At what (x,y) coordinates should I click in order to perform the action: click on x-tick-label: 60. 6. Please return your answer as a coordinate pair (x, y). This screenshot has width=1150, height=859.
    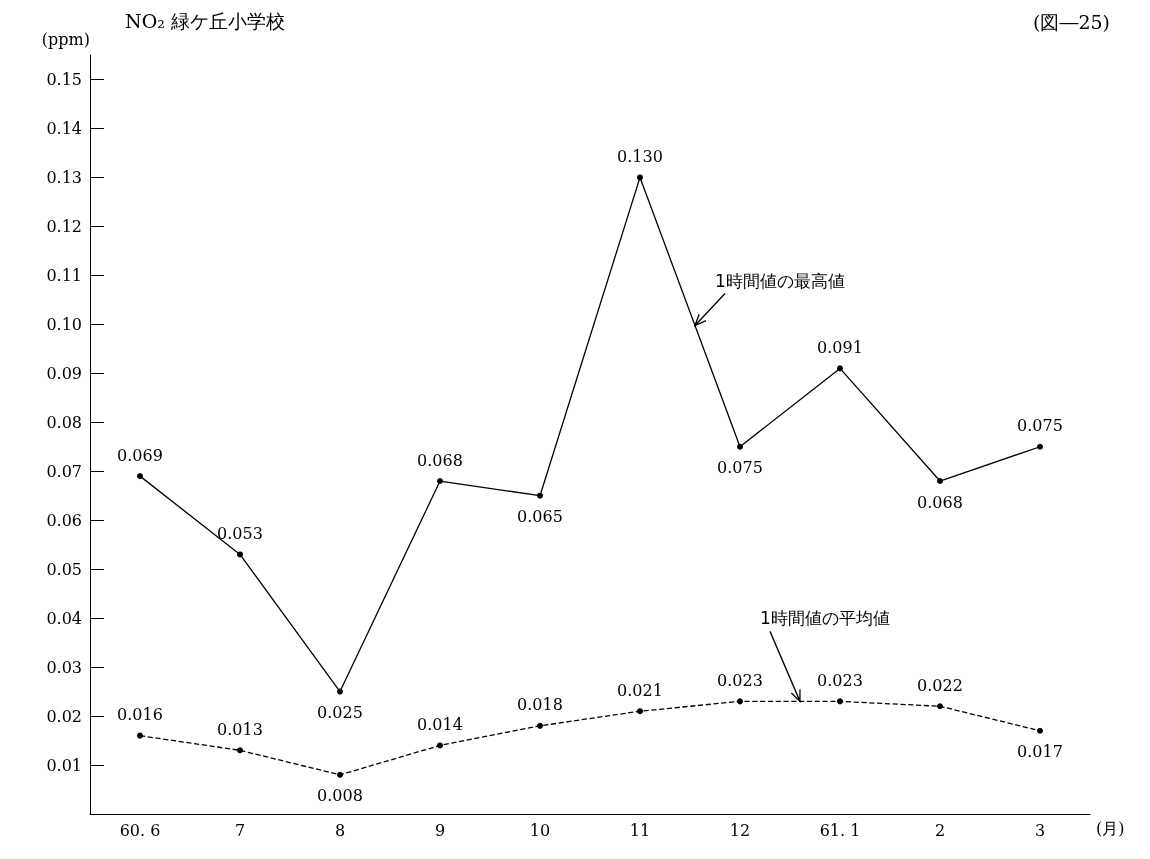
    Looking at the image, I should click on (140, 830).